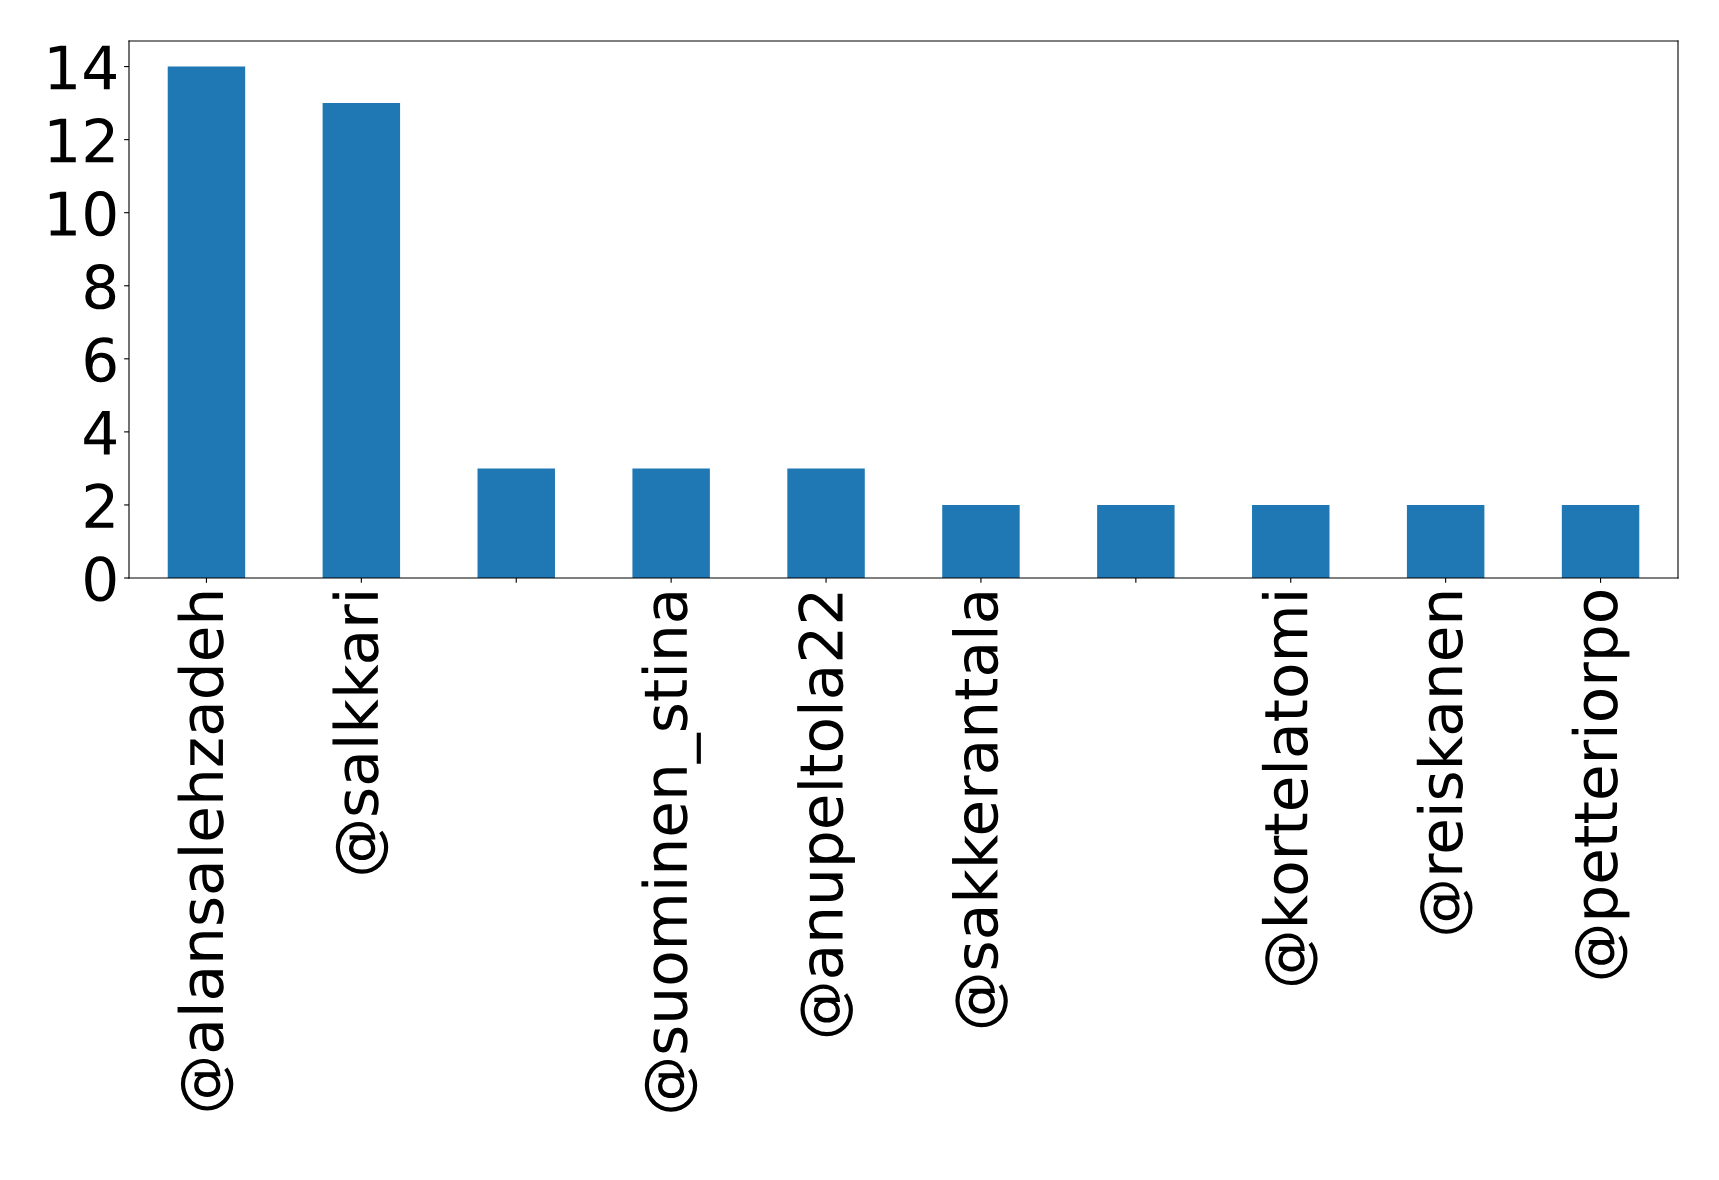 The height and width of the screenshot is (1180, 1719). What do you see at coordinates (100, 287) in the screenshot?
I see `y-tick-label: 8` at bounding box center [100, 287].